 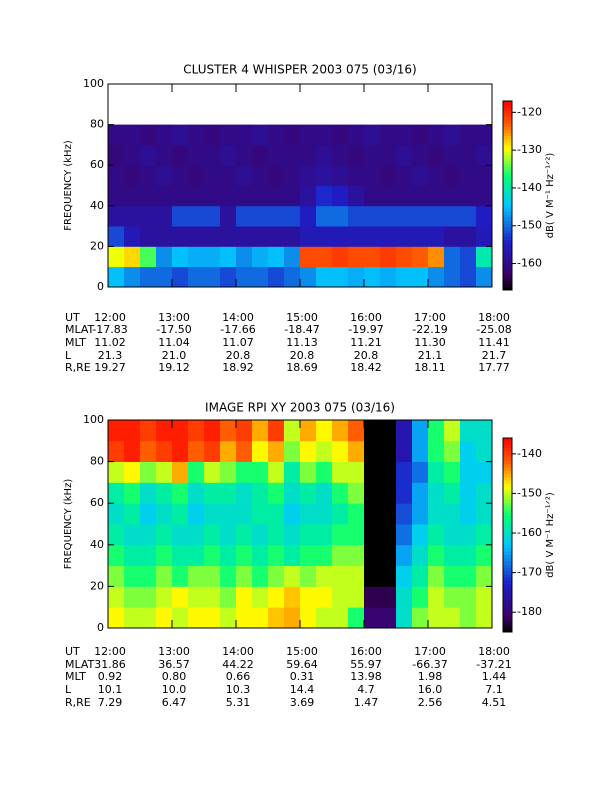 What do you see at coordinates (494, 702) in the screenshot?
I see `ephemeris-value: 4.51` at bounding box center [494, 702].